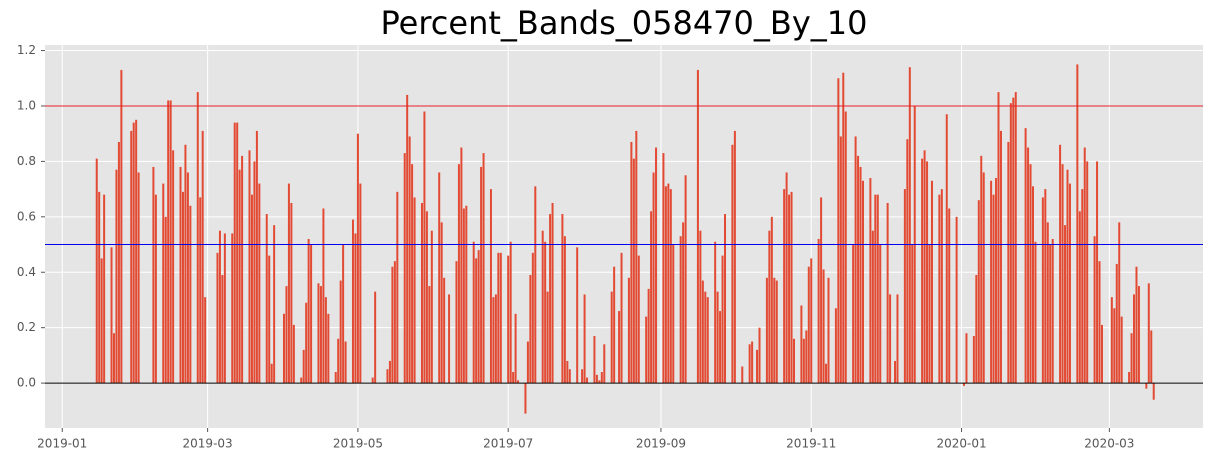 Image resolution: width=1214 pixels, height=464 pixels. What do you see at coordinates (26, 272) in the screenshot?
I see `y-tick-label: 0.4` at bounding box center [26, 272].